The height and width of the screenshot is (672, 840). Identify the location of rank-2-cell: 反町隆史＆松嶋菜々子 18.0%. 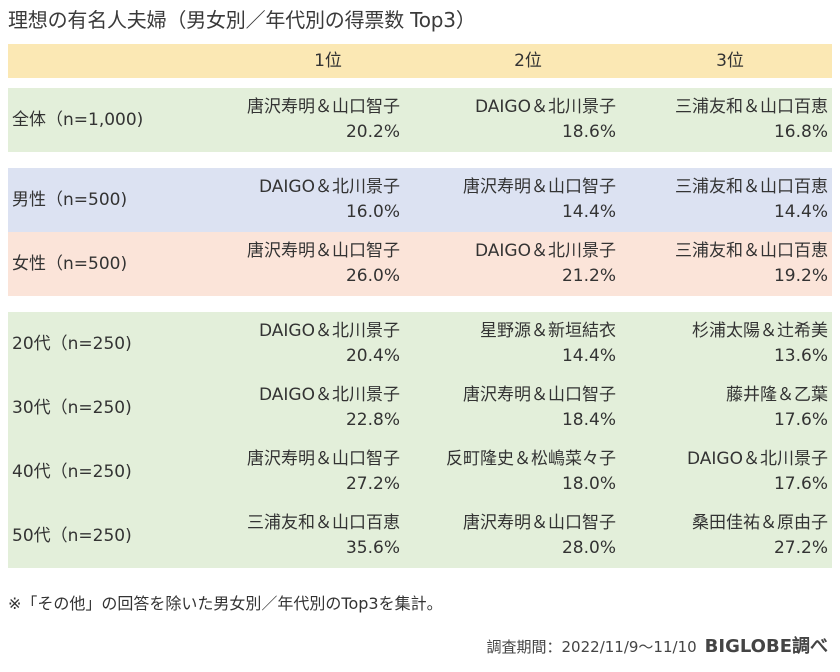
(522, 472).